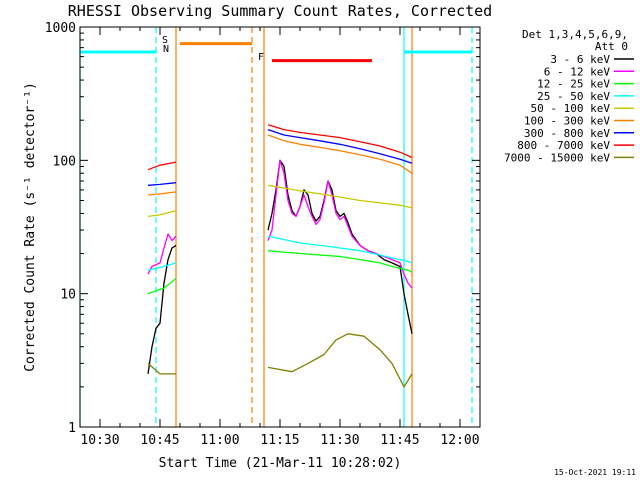  Describe the element at coordinates (72, 428) in the screenshot. I see `y-tick-label-0: 1` at that location.